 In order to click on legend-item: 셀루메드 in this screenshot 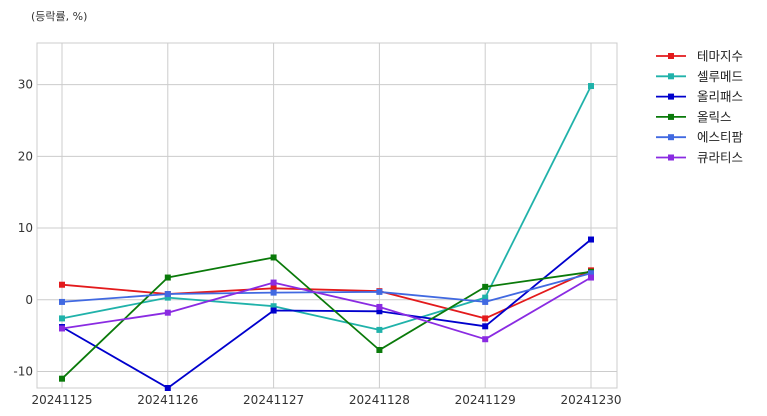, I will do `click(699, 76)`.